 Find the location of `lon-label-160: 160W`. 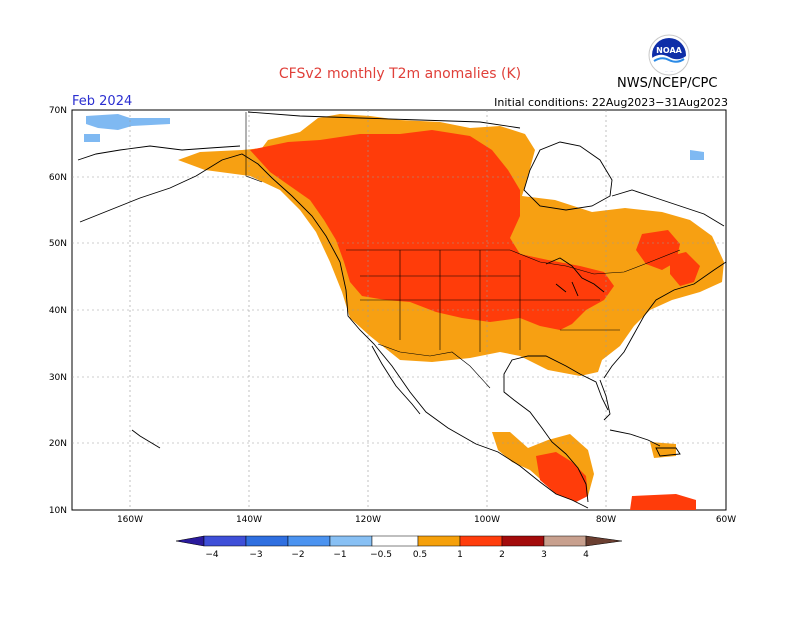

lon-label-160: 160W is located at coordinates (130, 520).